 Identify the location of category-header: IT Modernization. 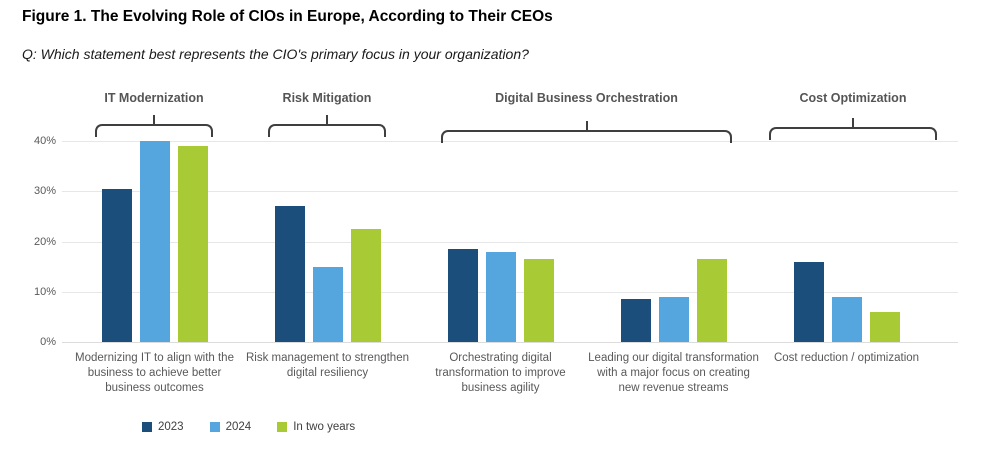
(154, 98).